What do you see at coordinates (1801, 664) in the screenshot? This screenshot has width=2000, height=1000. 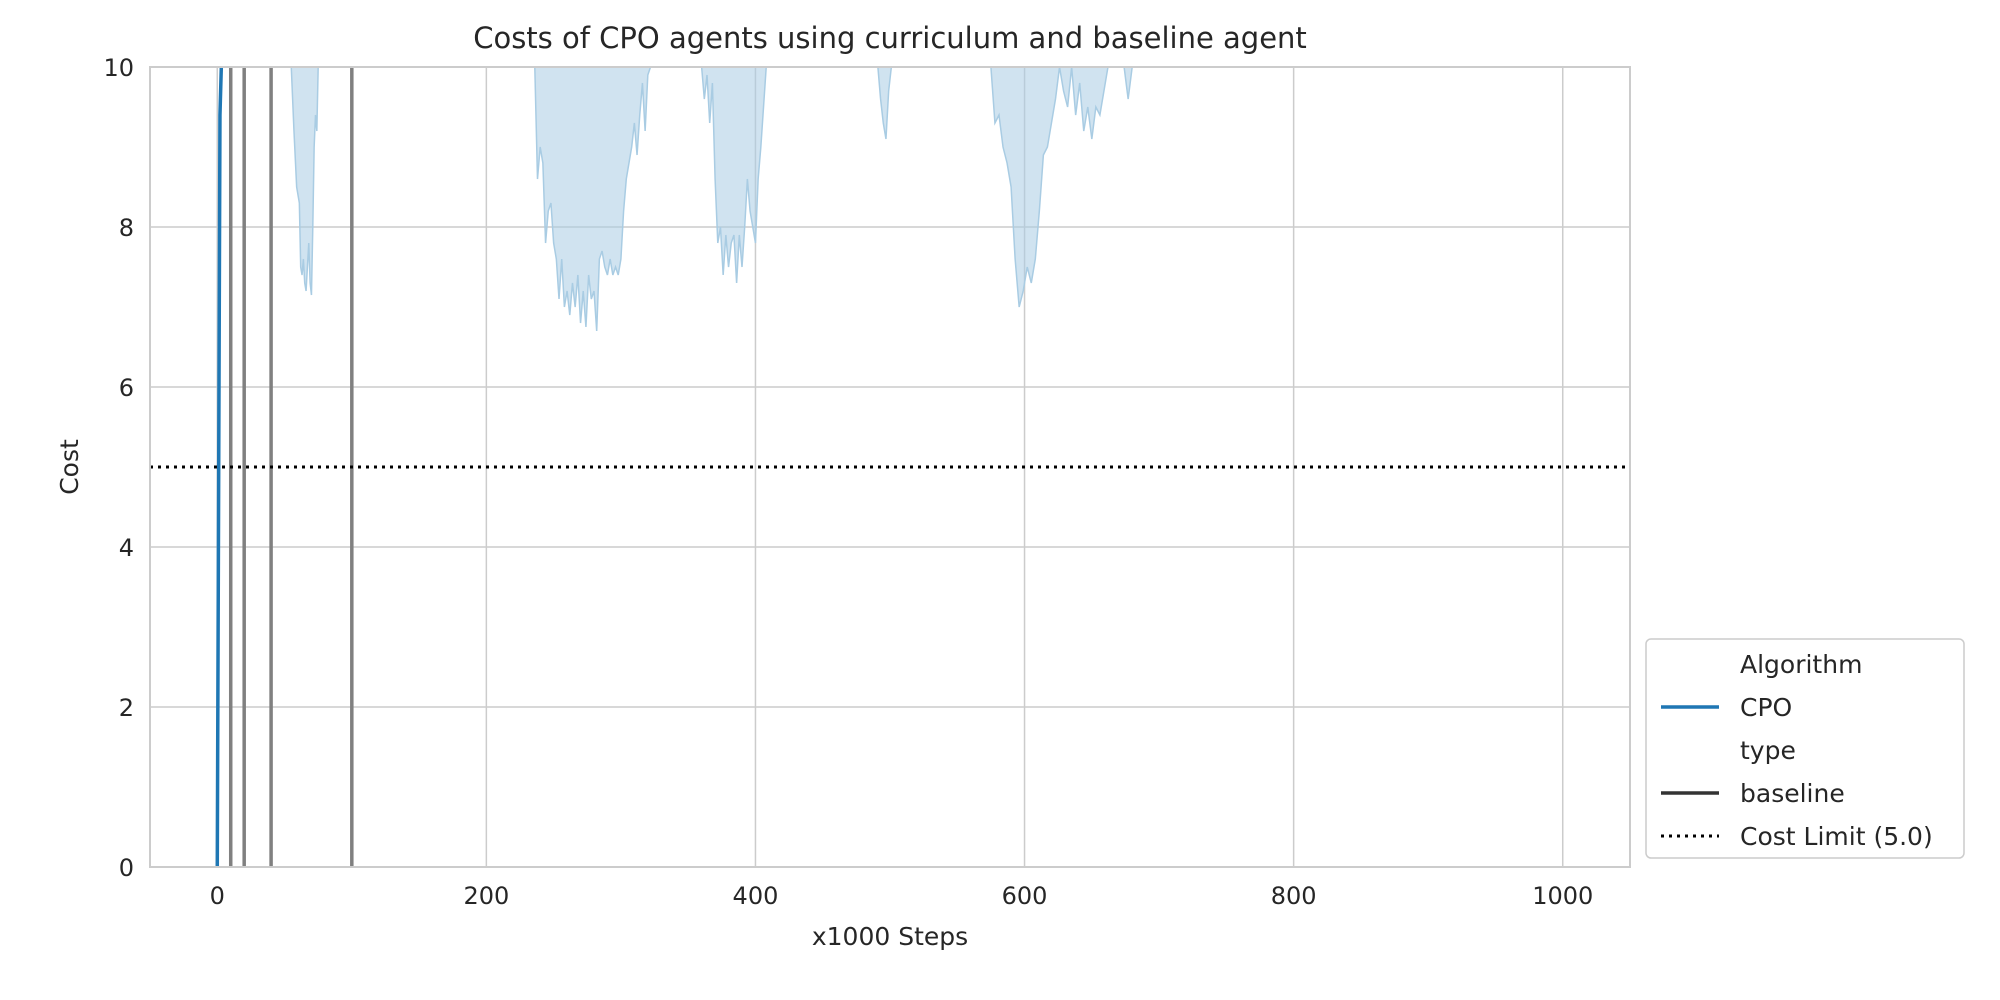 I see `legend-header: Algorithm` at bounding box center [1801, 664].